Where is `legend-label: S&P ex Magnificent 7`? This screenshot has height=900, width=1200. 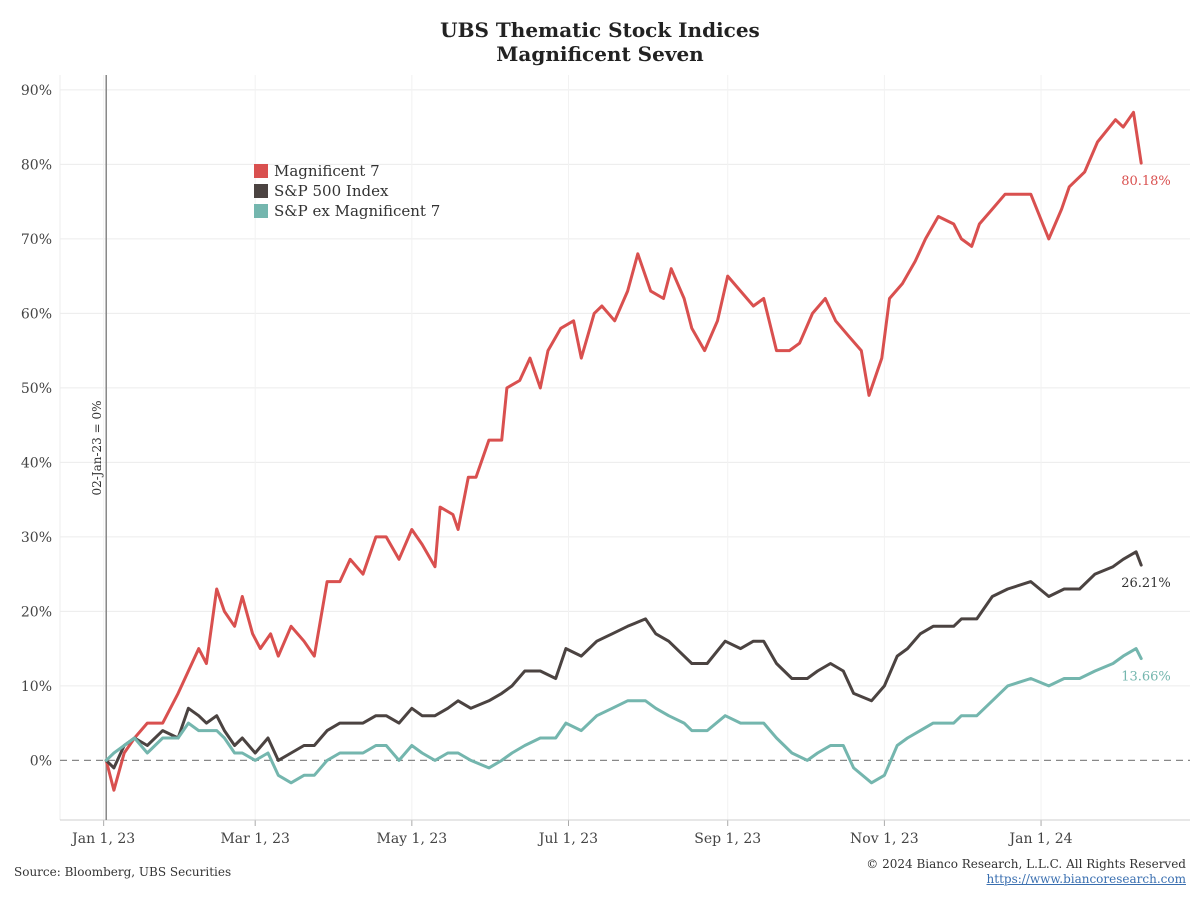 legend-label: S&P ex Magnificent 7 is located at coordinates (357, 211).